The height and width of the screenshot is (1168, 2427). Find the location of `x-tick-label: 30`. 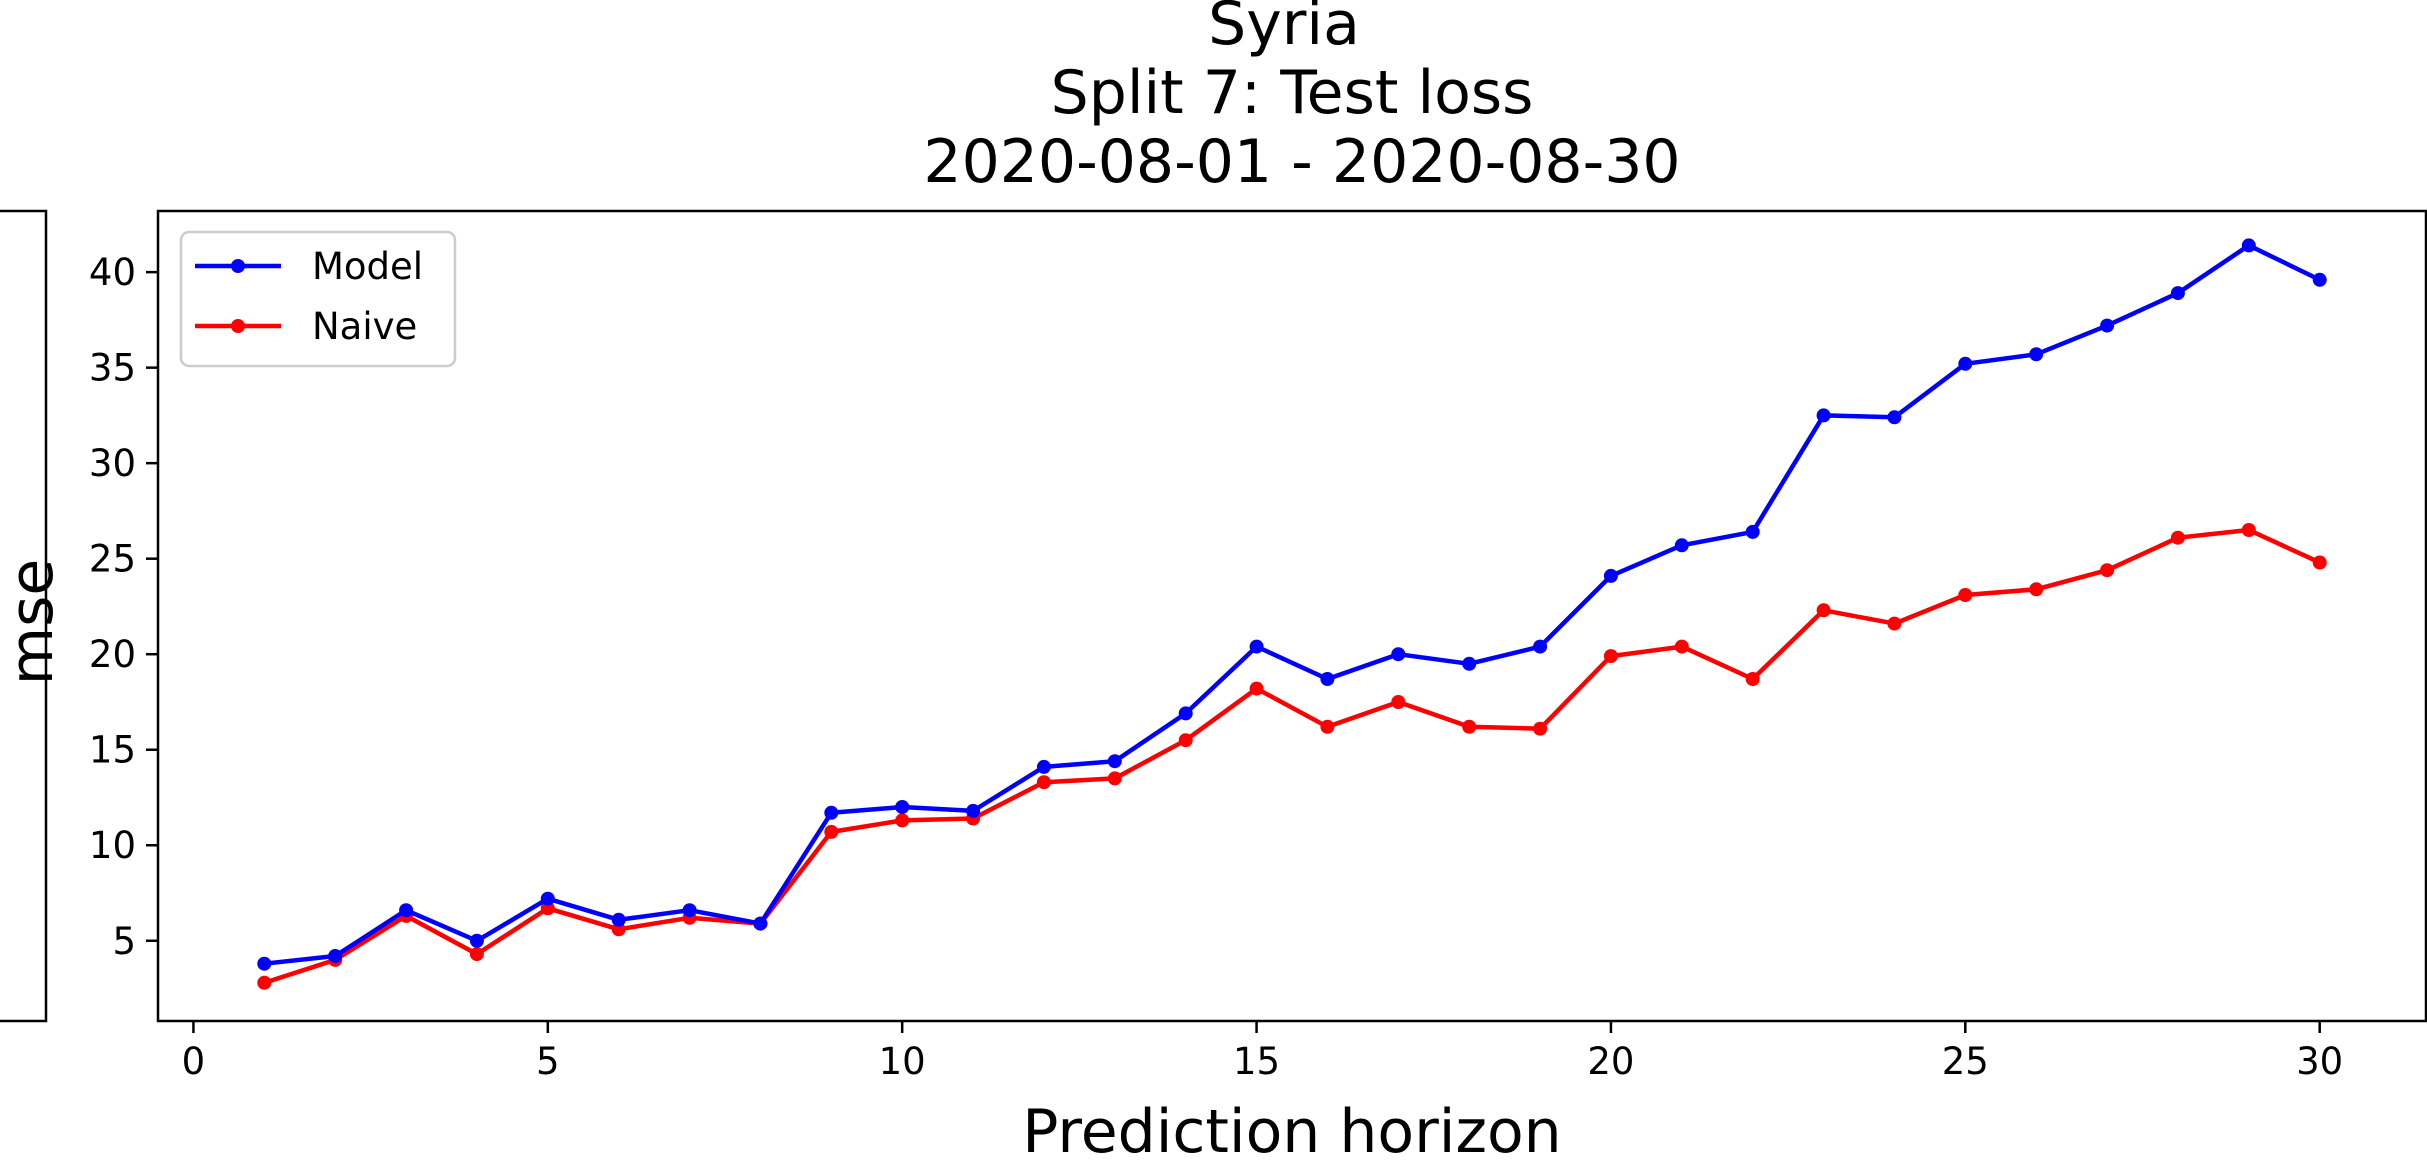

x-tick-label: 30 is located at coordinates (2319, 1061).